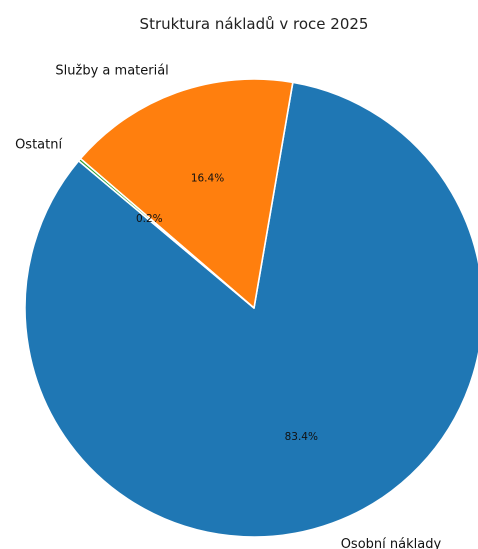  I want to click on pie-pct-label-2: 0.2%, so click(149, 219).